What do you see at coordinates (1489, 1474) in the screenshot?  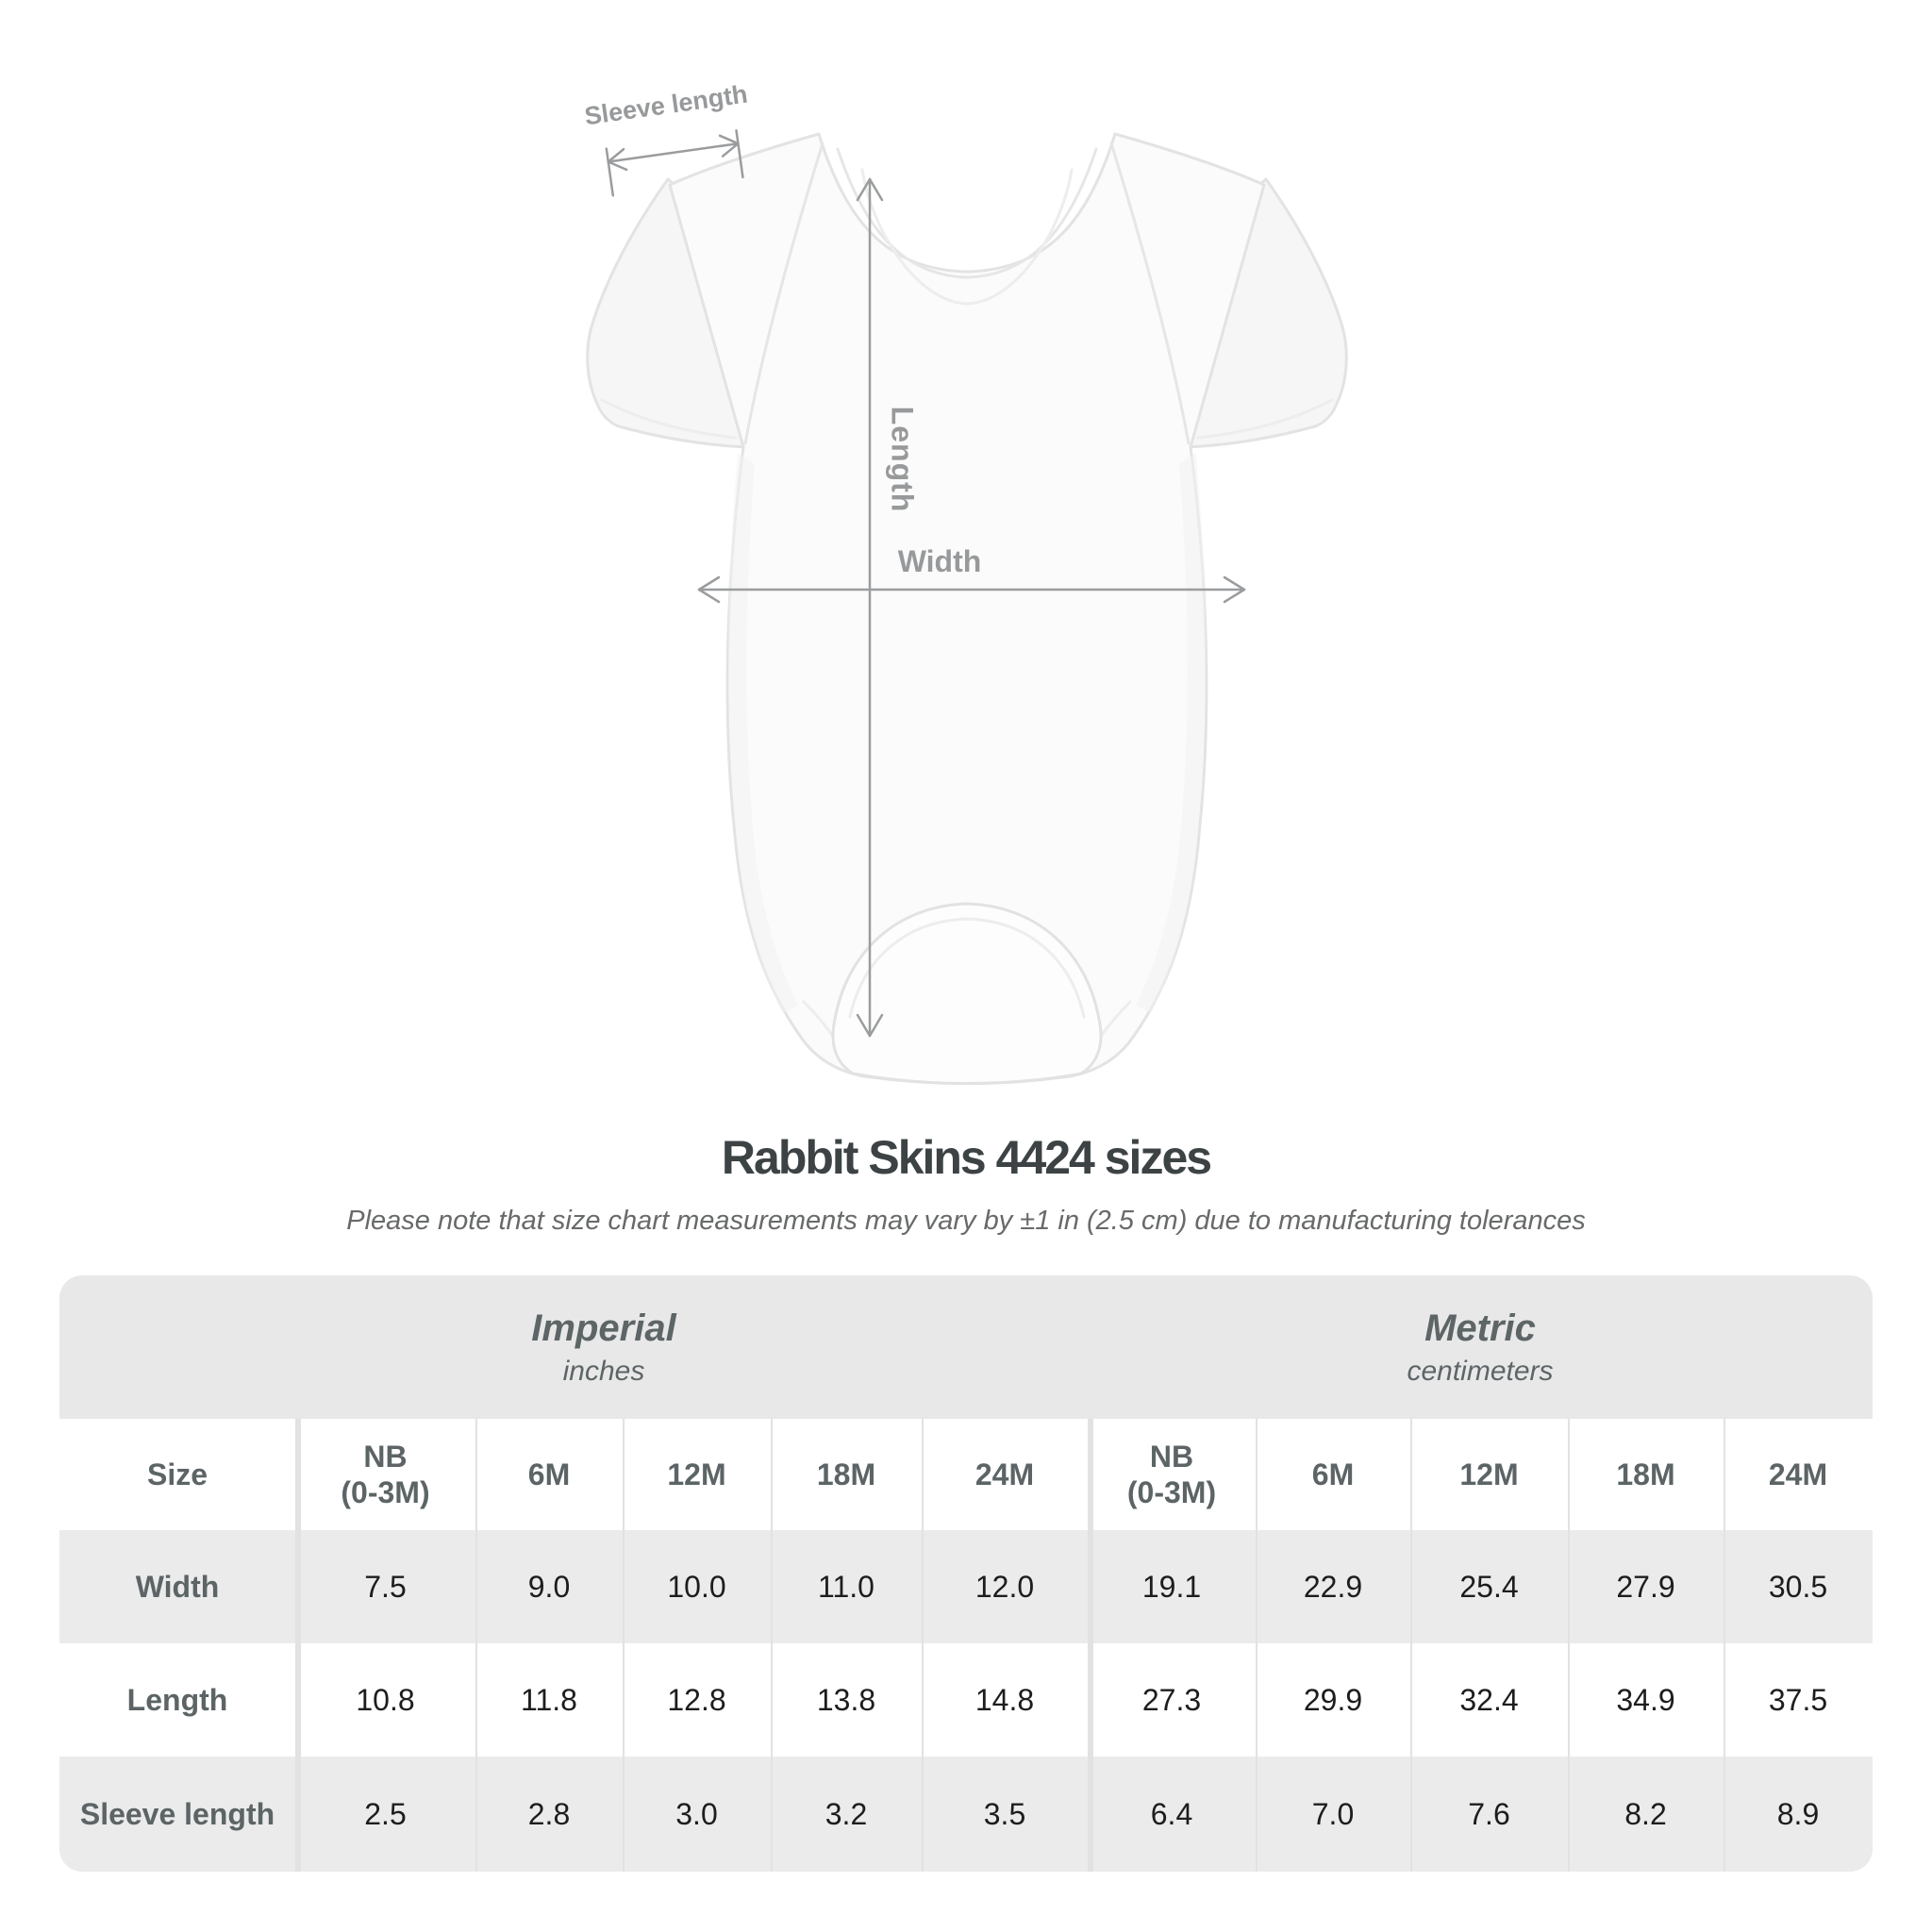 I see `col-header-metric-12m: 12M` at bounding box center [1489, 1474].